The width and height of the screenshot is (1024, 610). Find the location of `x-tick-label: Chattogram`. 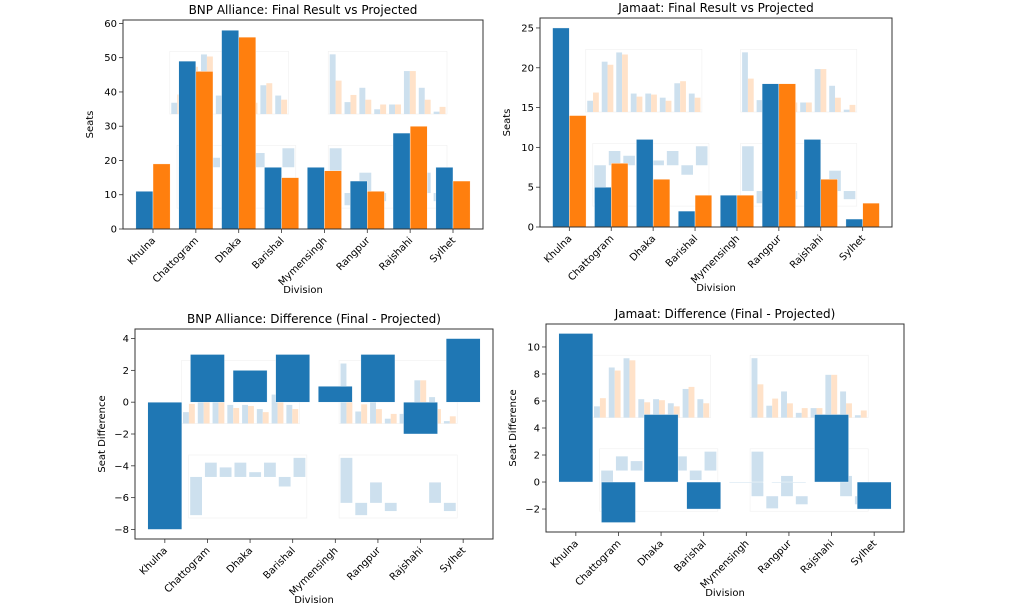

x-tick-label: Chattogram is located at coordinates (176, 260).